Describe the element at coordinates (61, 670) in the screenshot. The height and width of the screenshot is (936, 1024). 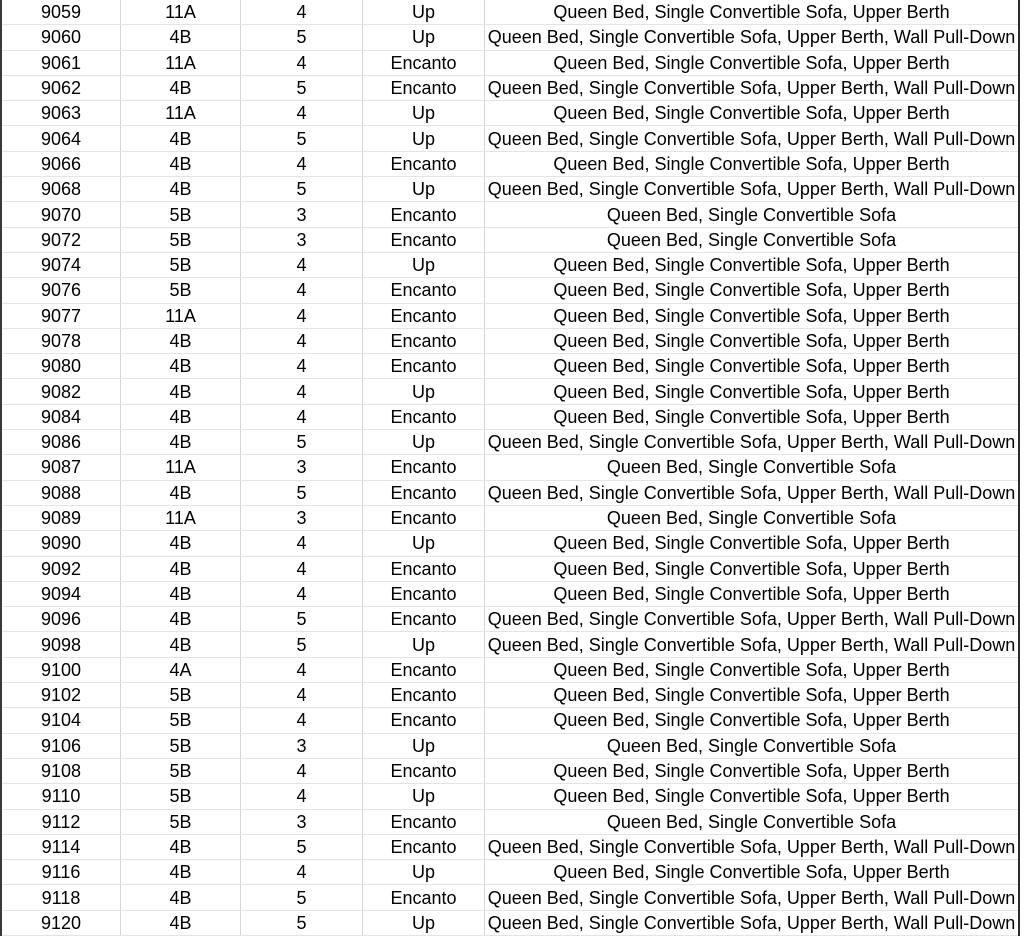
I see `cell-cabin: 9100` at that location.